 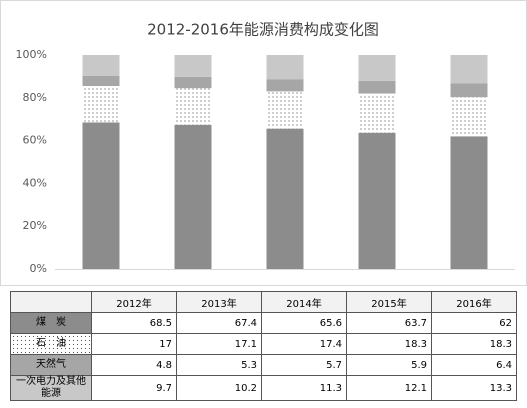 I want to click on y-tick-label: 40%, so click(x=35, y=182).